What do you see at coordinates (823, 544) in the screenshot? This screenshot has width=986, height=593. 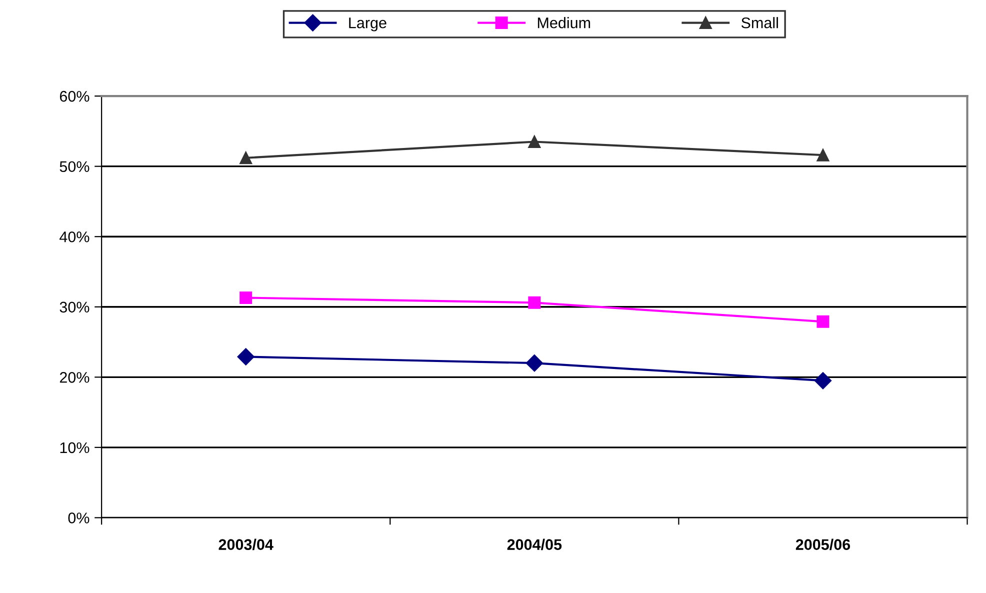 I see `x-tick-label: 2005/06` at bounding box center [823, 544].